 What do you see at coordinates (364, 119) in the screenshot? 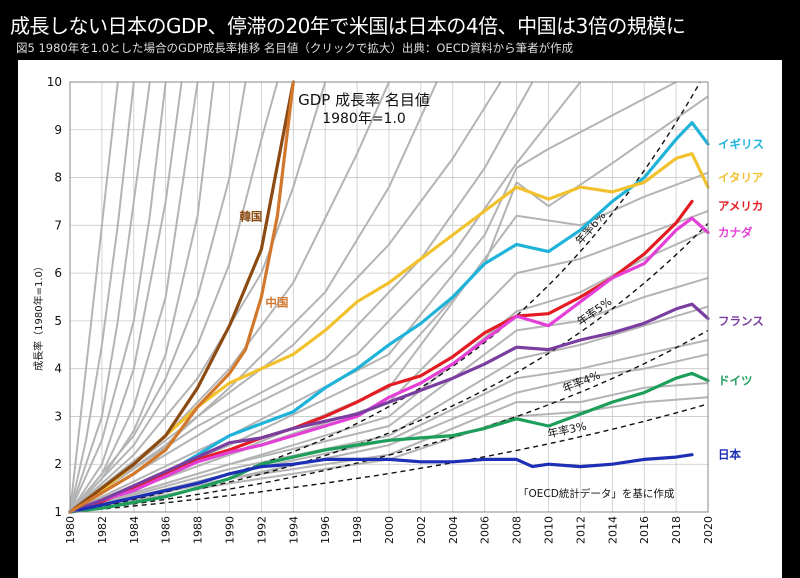
I see `chart-subtitle: 1980年=1.0` at bounding box center [364, 119].